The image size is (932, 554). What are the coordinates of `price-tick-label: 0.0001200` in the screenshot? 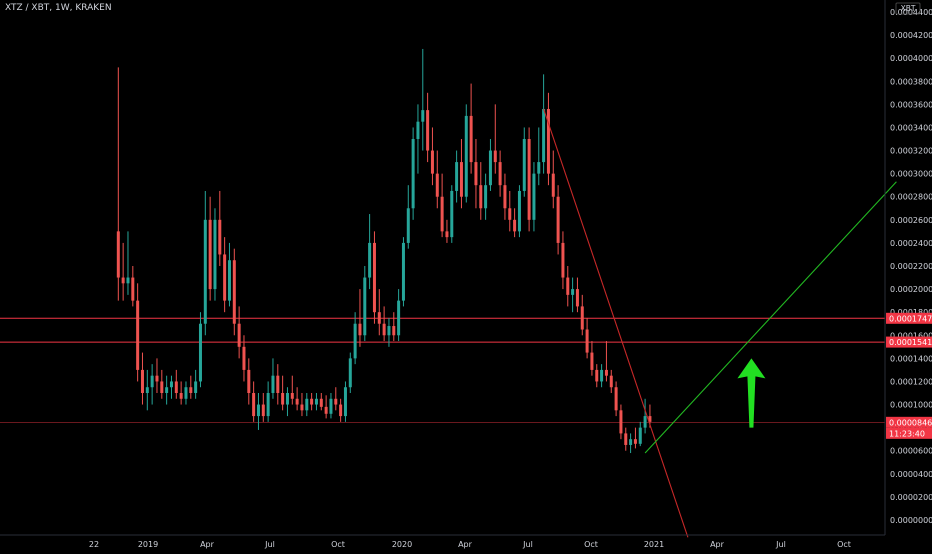 It's located at (911, 381).